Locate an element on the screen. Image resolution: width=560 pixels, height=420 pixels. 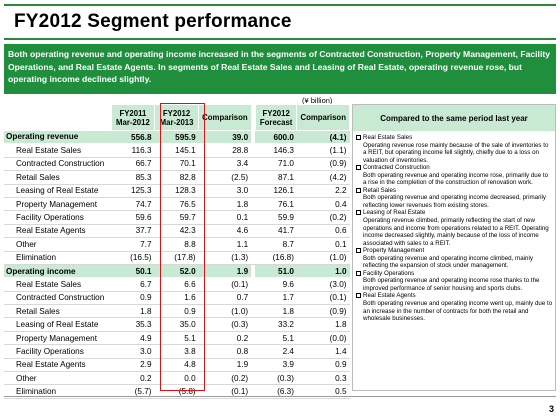
cell-comparison: (1.0) is located at coordinates (225, 311).